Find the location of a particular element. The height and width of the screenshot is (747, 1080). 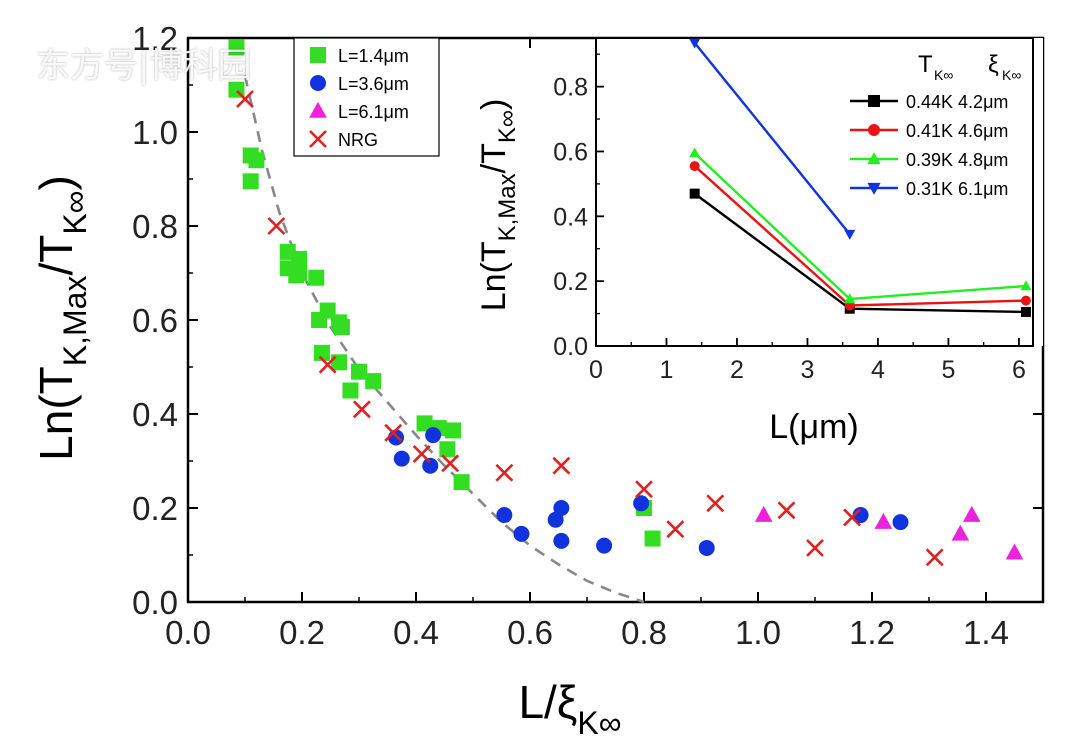

main-y-tick-label: 0.4 is located at coordinates (155, 414).